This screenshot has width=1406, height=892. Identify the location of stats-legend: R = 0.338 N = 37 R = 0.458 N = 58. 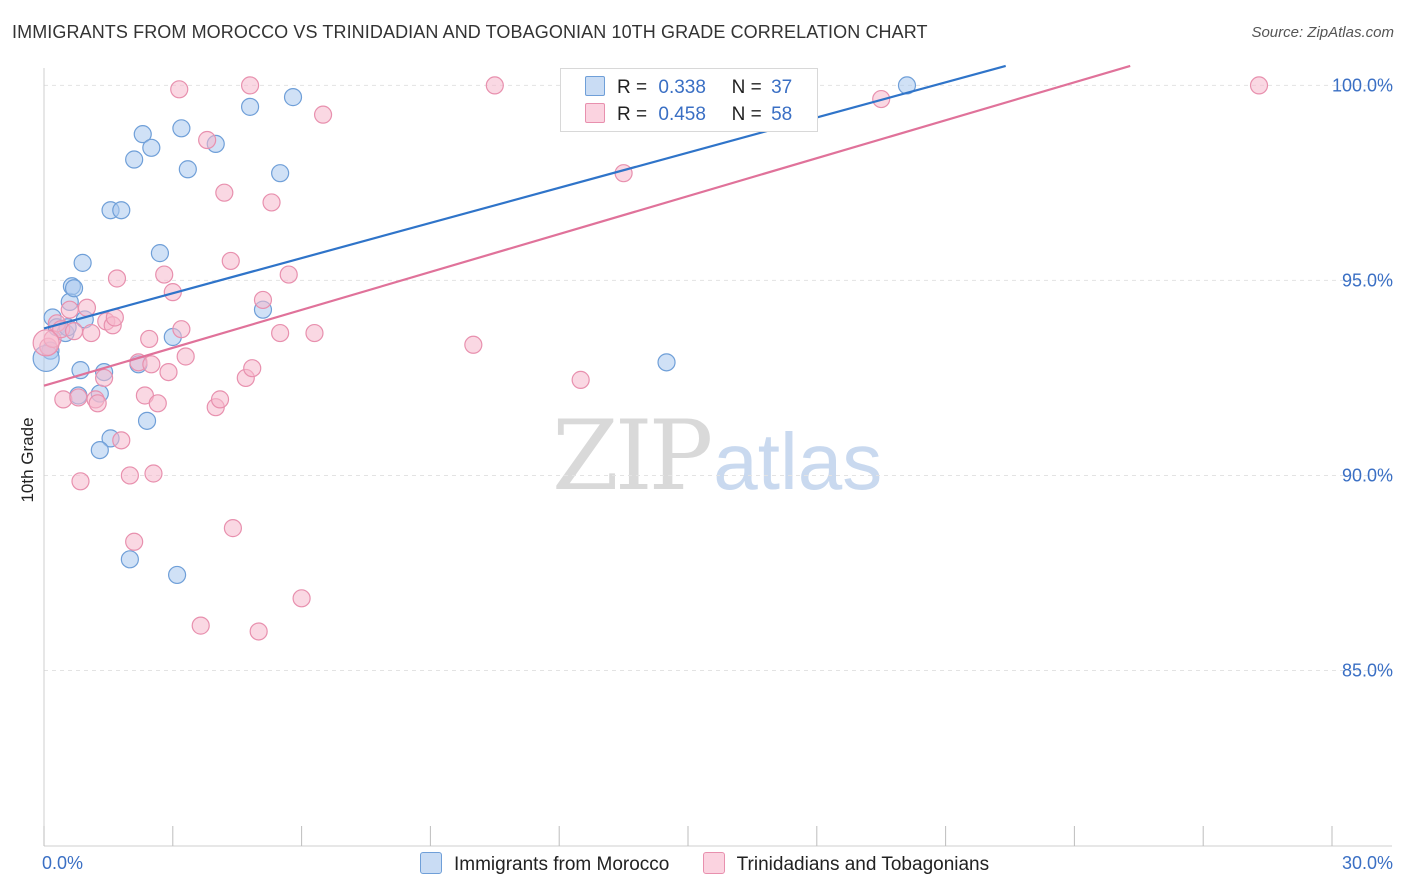
(689, 100).